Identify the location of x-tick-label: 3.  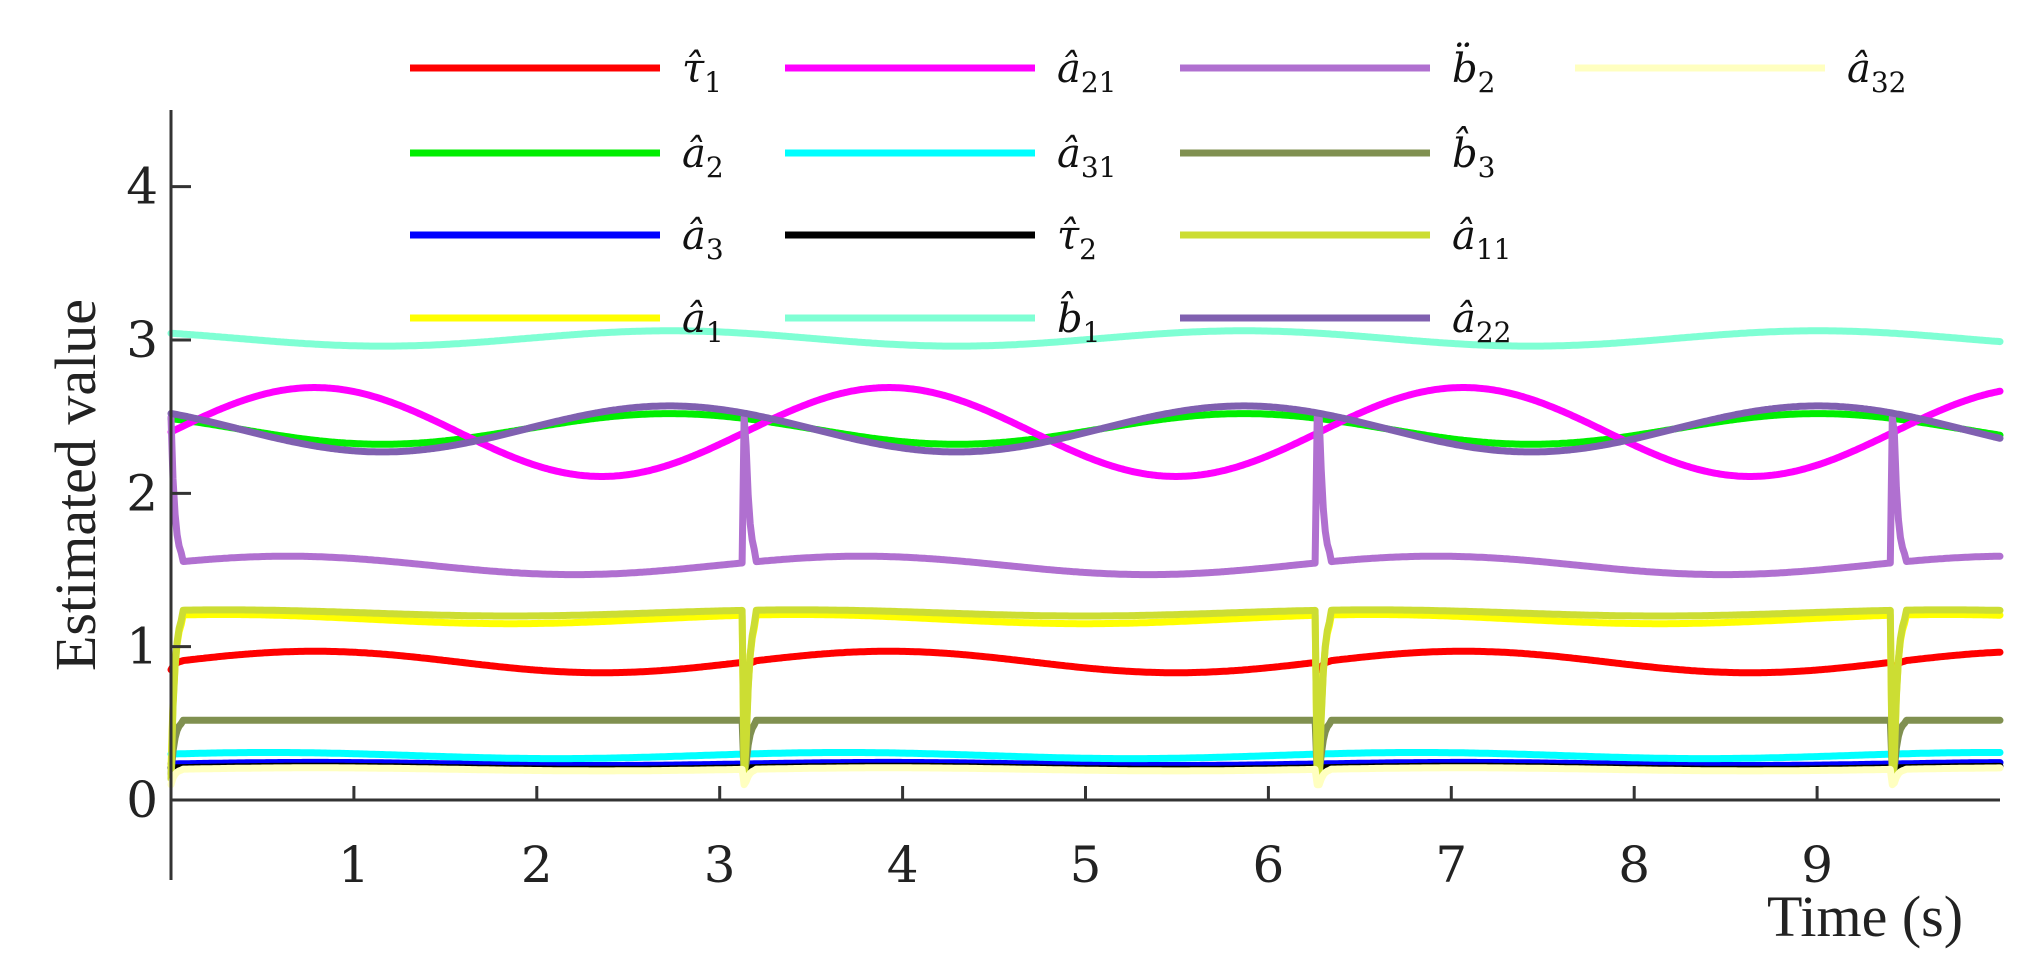
(720, 865).